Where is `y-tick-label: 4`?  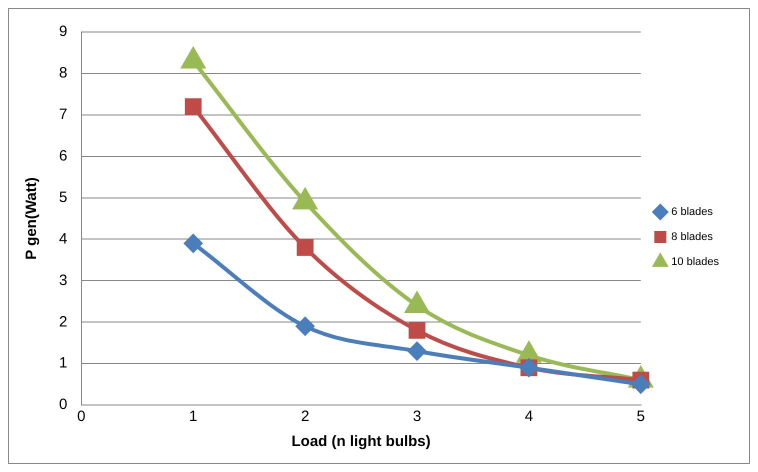 y-tick-label: 4 is located at coordinates (63, 239).